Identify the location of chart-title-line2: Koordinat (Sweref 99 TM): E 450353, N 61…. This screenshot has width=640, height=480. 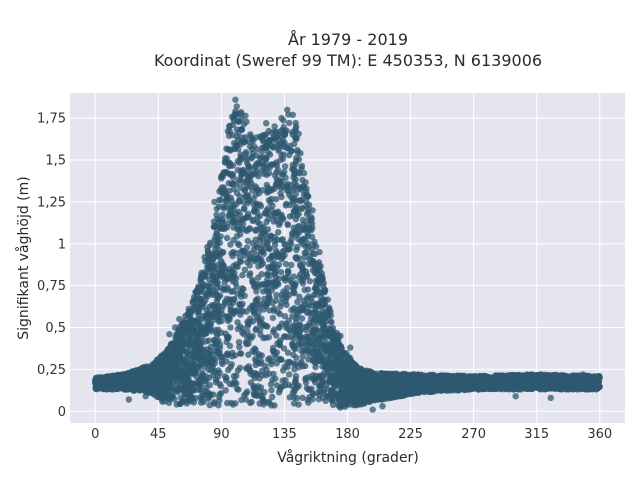
(348, 60).